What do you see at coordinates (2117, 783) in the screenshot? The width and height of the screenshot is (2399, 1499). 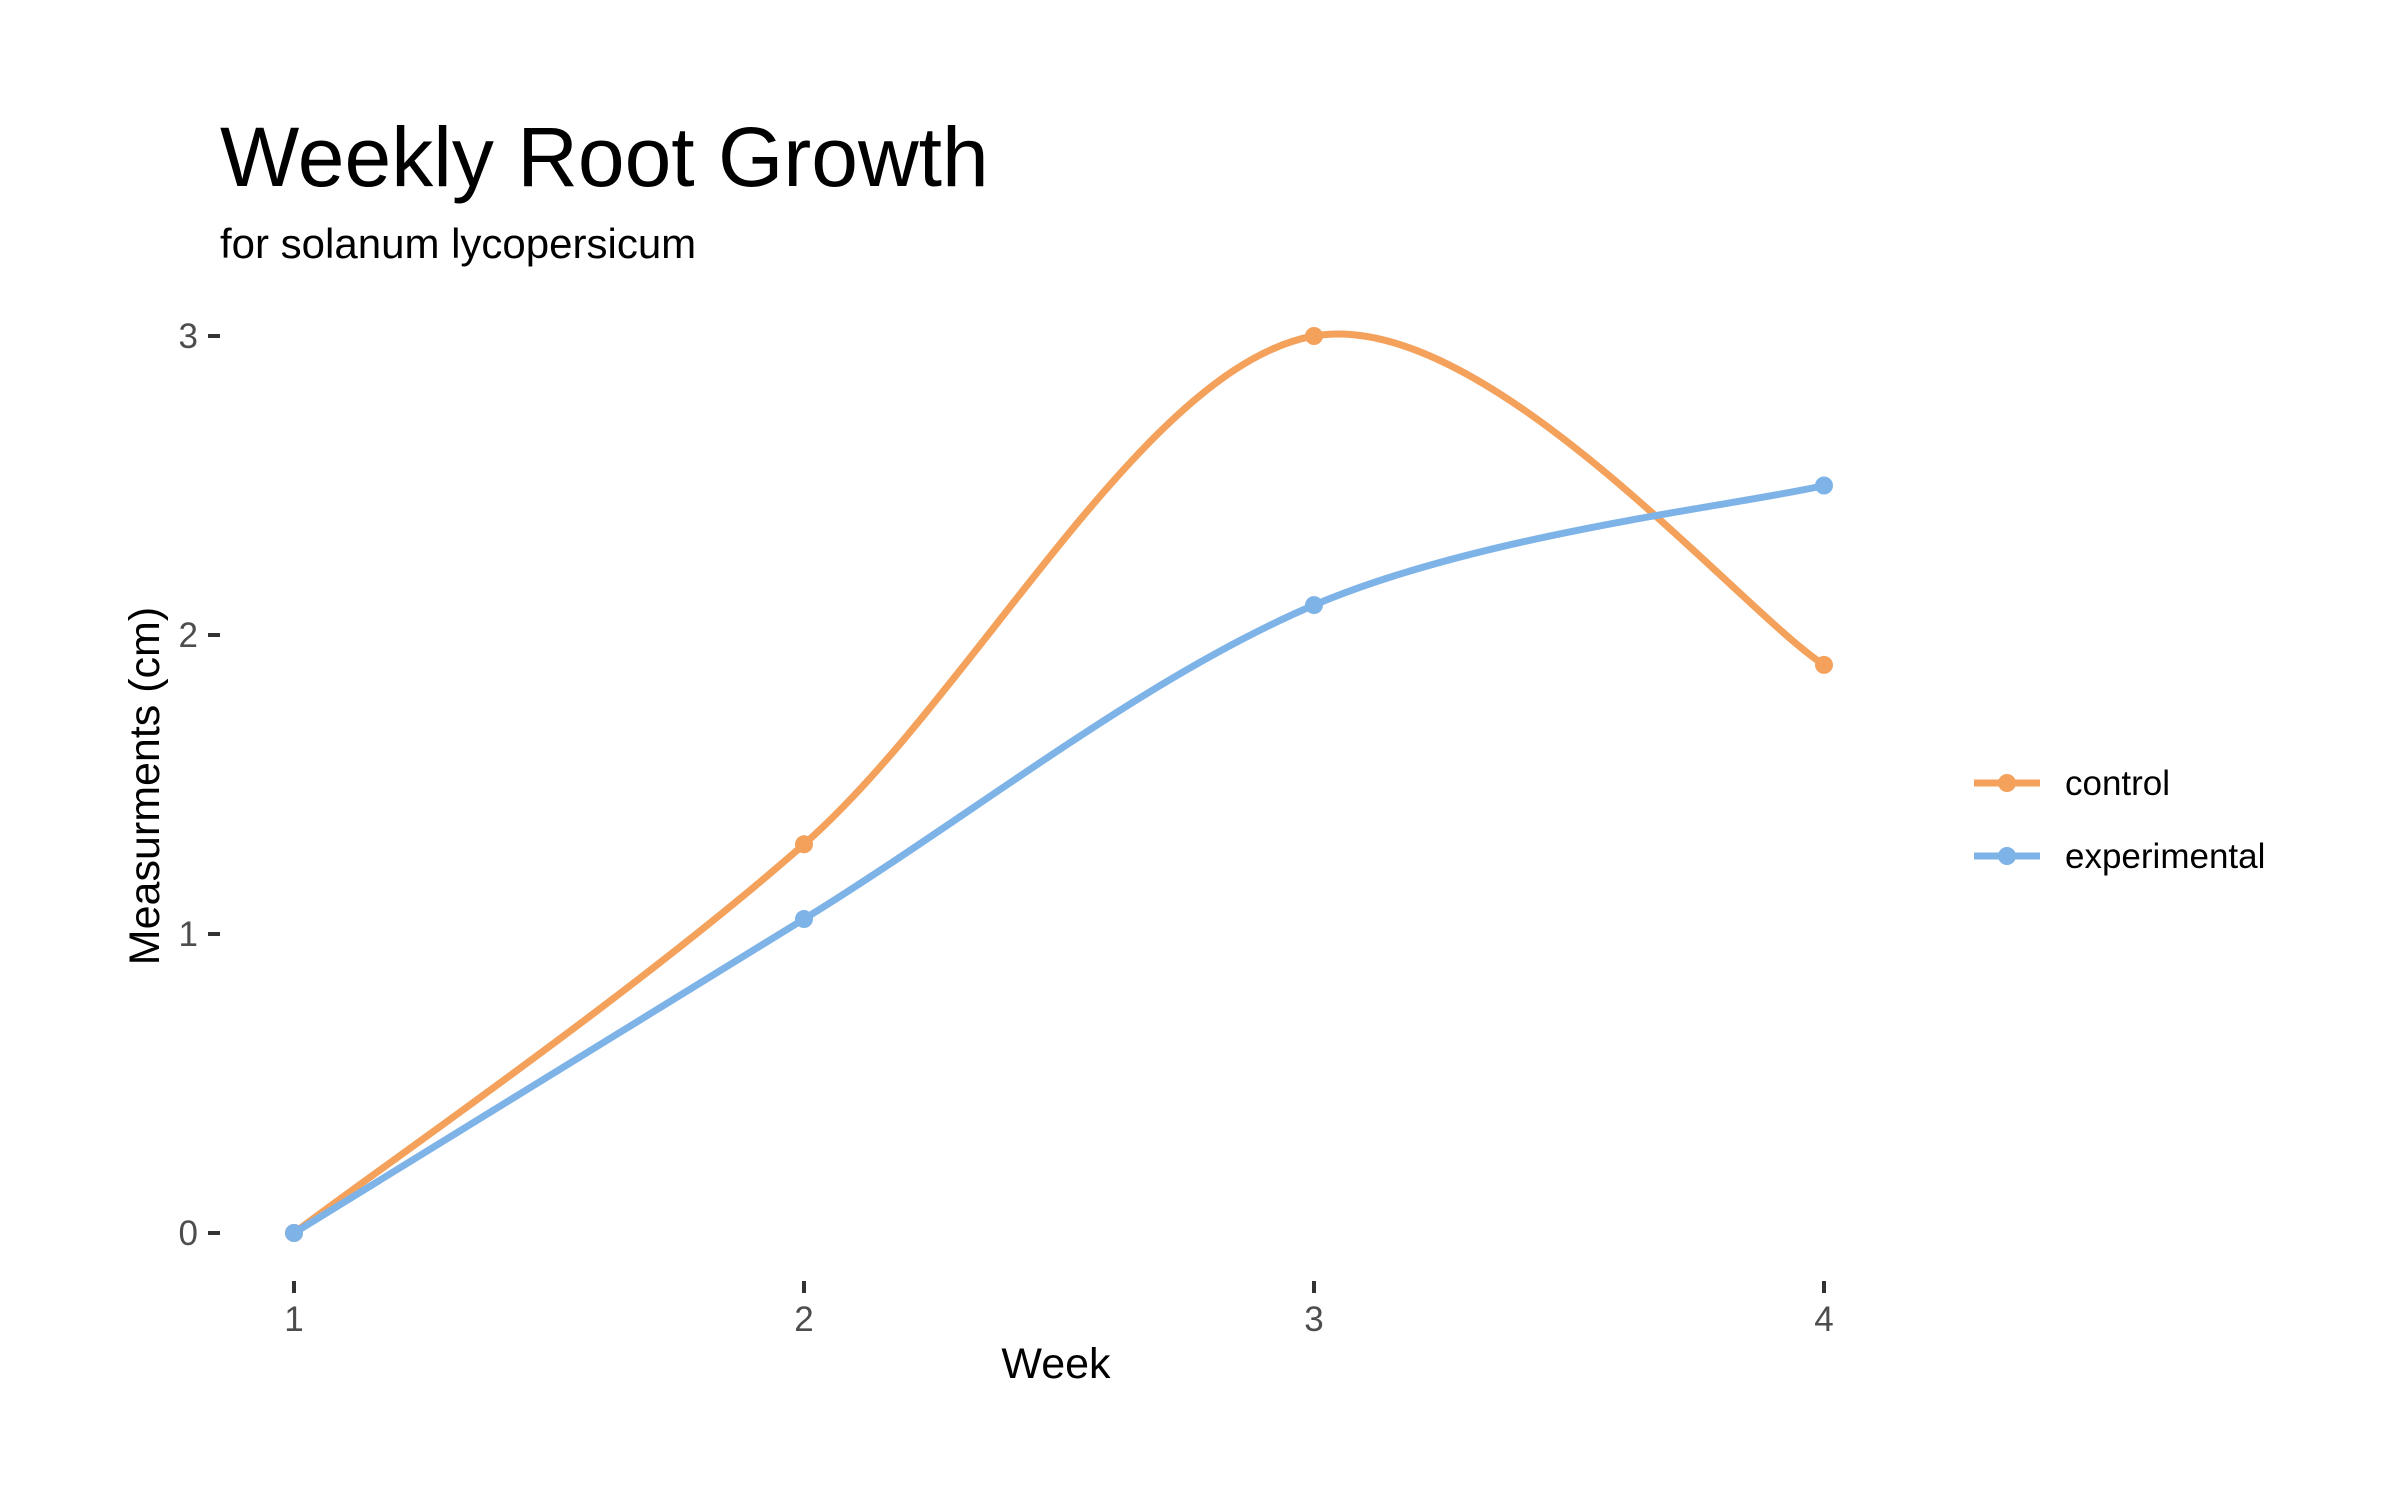 I see `legend-label-control: control` at bounding box center [2117, 783].